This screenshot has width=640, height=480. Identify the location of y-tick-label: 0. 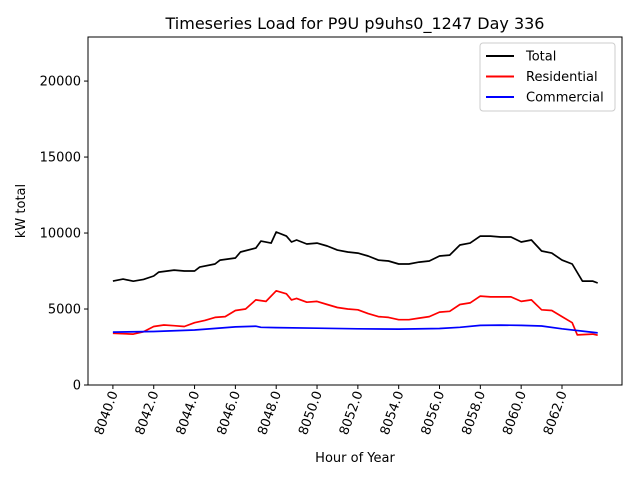
(77, 386).